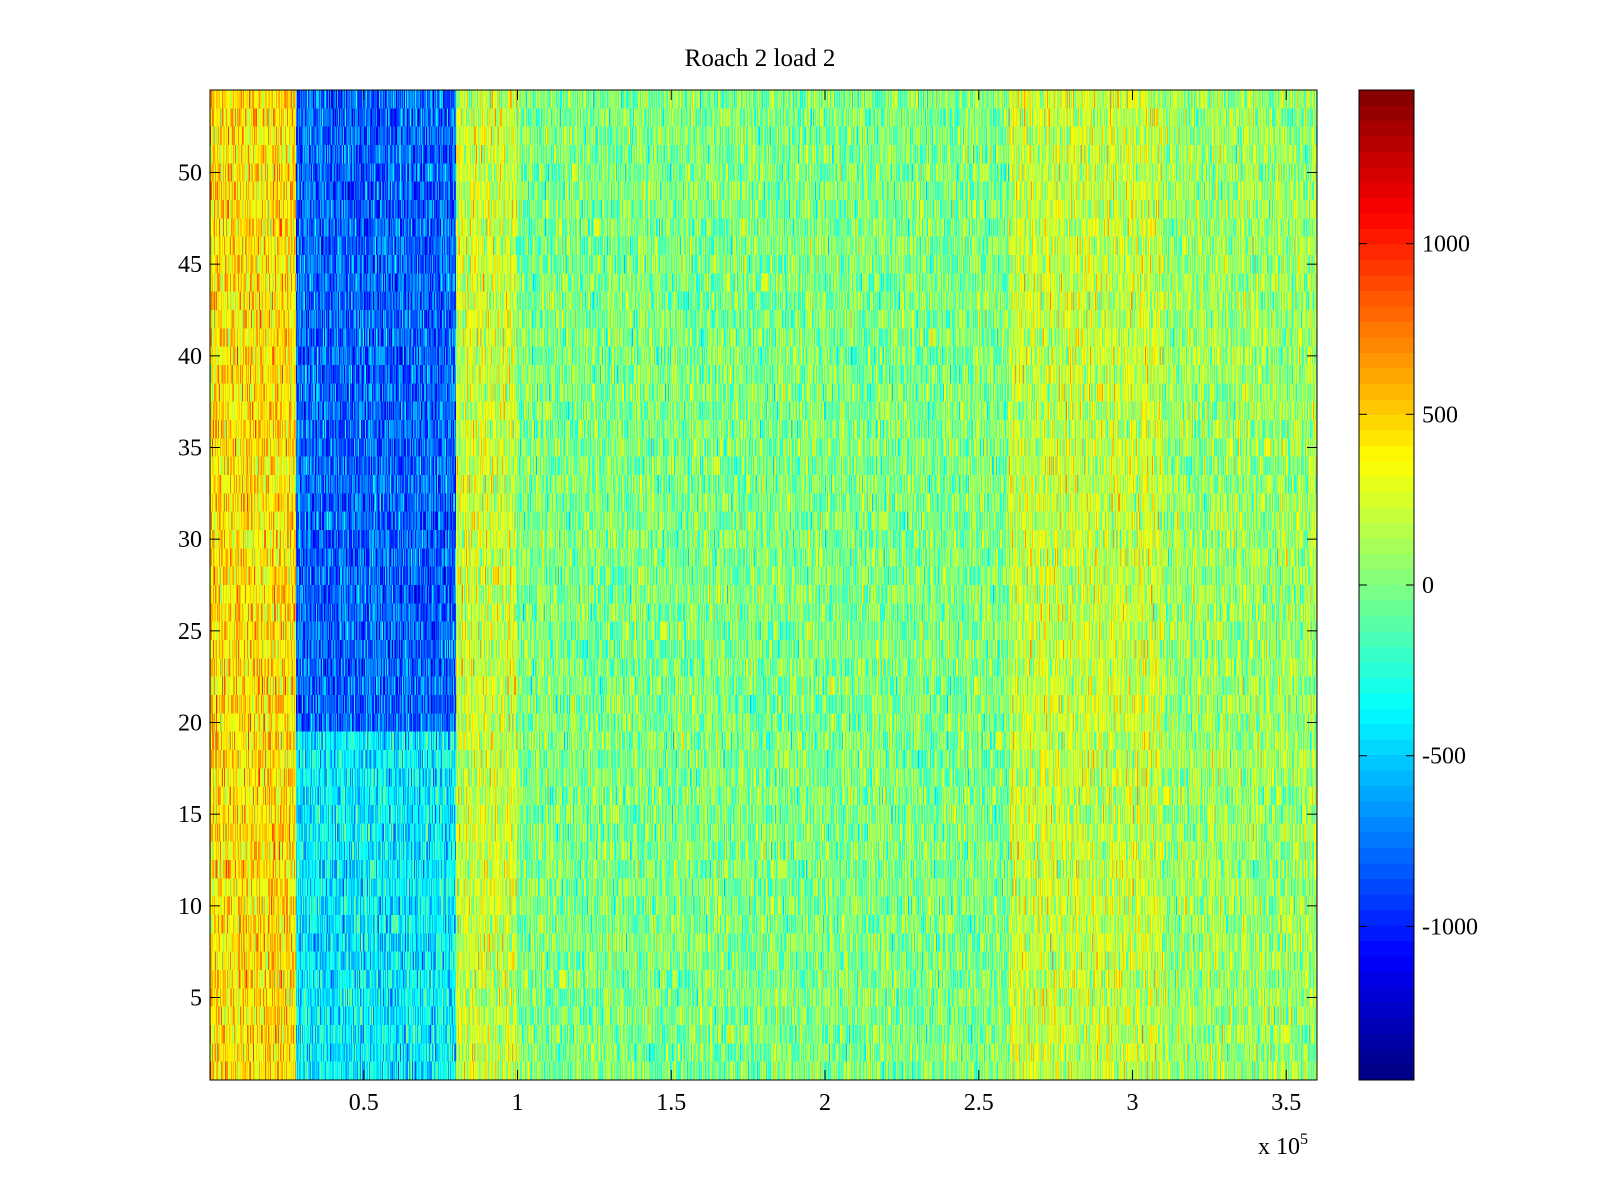  Describe the element at coordinates (1450, 927) in the screenshot. I see `colorbar-tick-label: -1000` at that location.